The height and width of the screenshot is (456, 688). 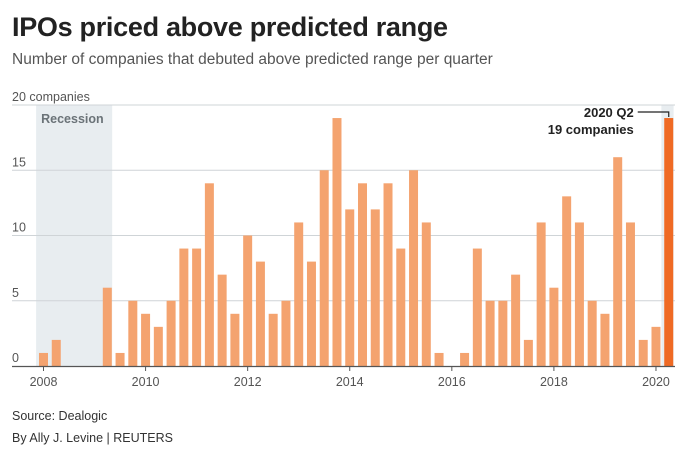 What do you see at coordinates (146, 382) in the screenshot?
I see `x-tick-label-2010: 2010` at bounding box center [146, 382].